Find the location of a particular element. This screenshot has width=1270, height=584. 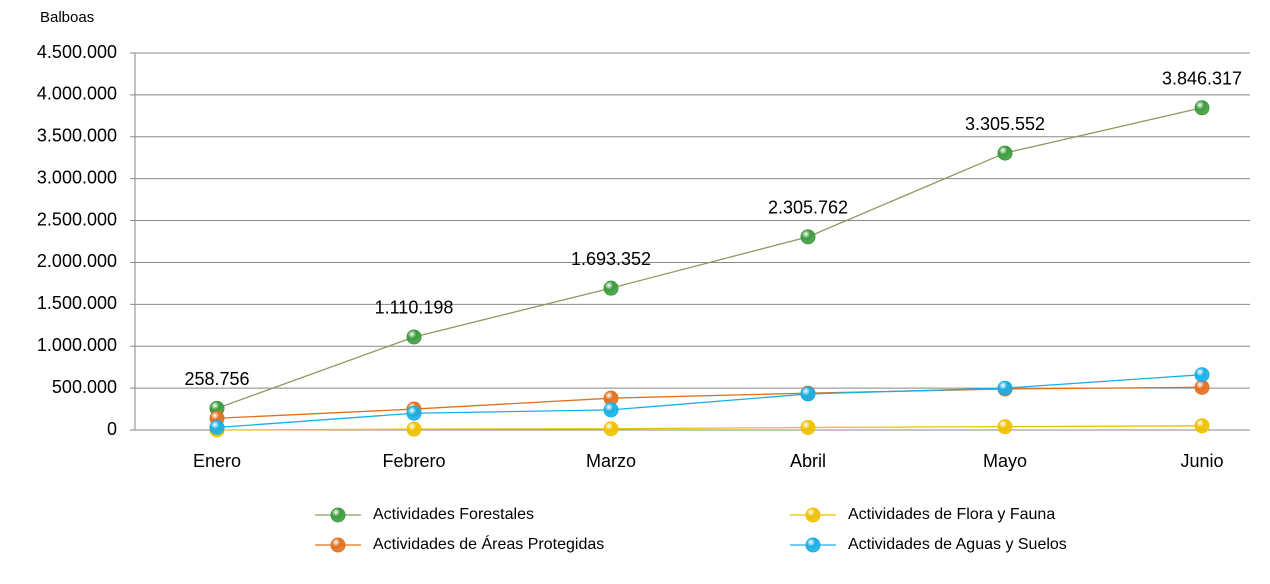

y-tick-label: 2.500.000 is located at coordinates (77, 219).